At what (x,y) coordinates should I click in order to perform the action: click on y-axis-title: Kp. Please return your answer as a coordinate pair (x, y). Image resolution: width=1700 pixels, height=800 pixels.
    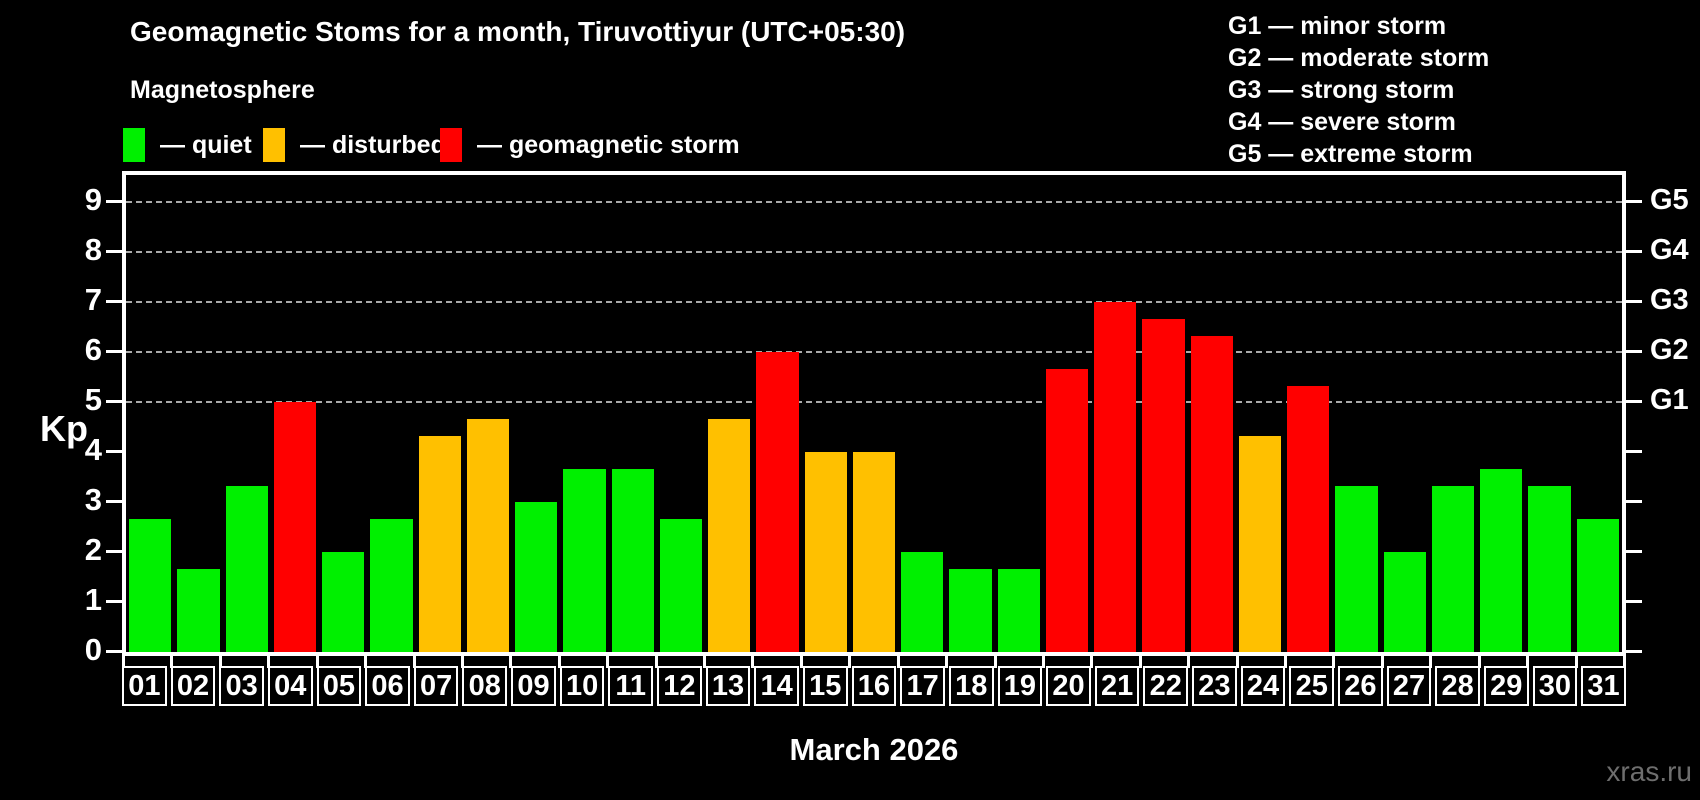
    Looking at the image, I should click on (64, 428).